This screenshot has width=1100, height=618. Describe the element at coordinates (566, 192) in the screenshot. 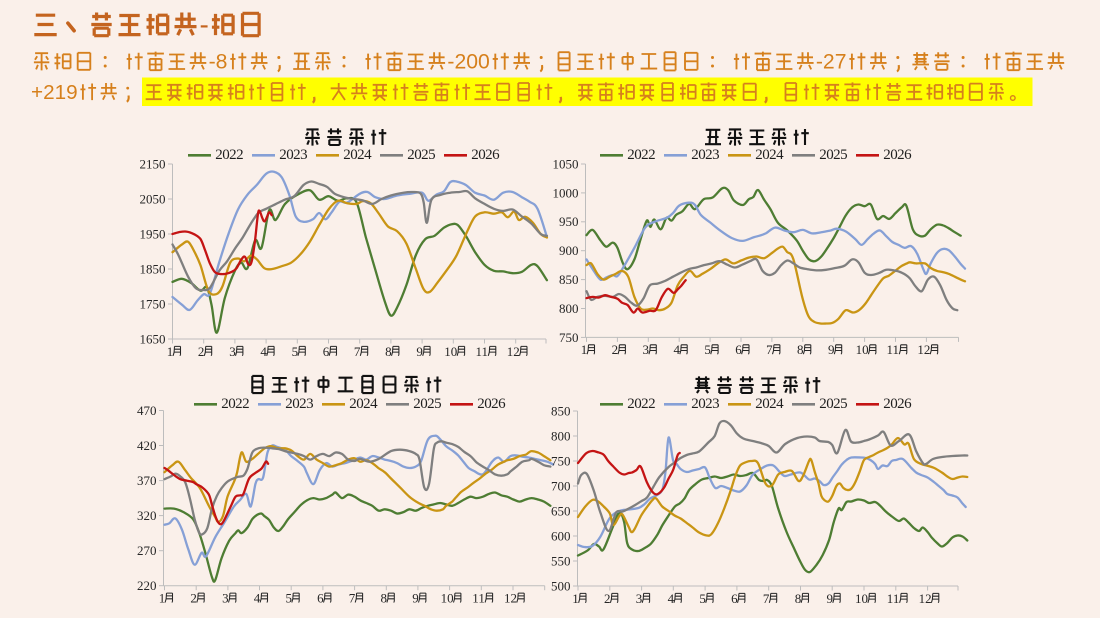

I see `svg-text: 1000` at that location.